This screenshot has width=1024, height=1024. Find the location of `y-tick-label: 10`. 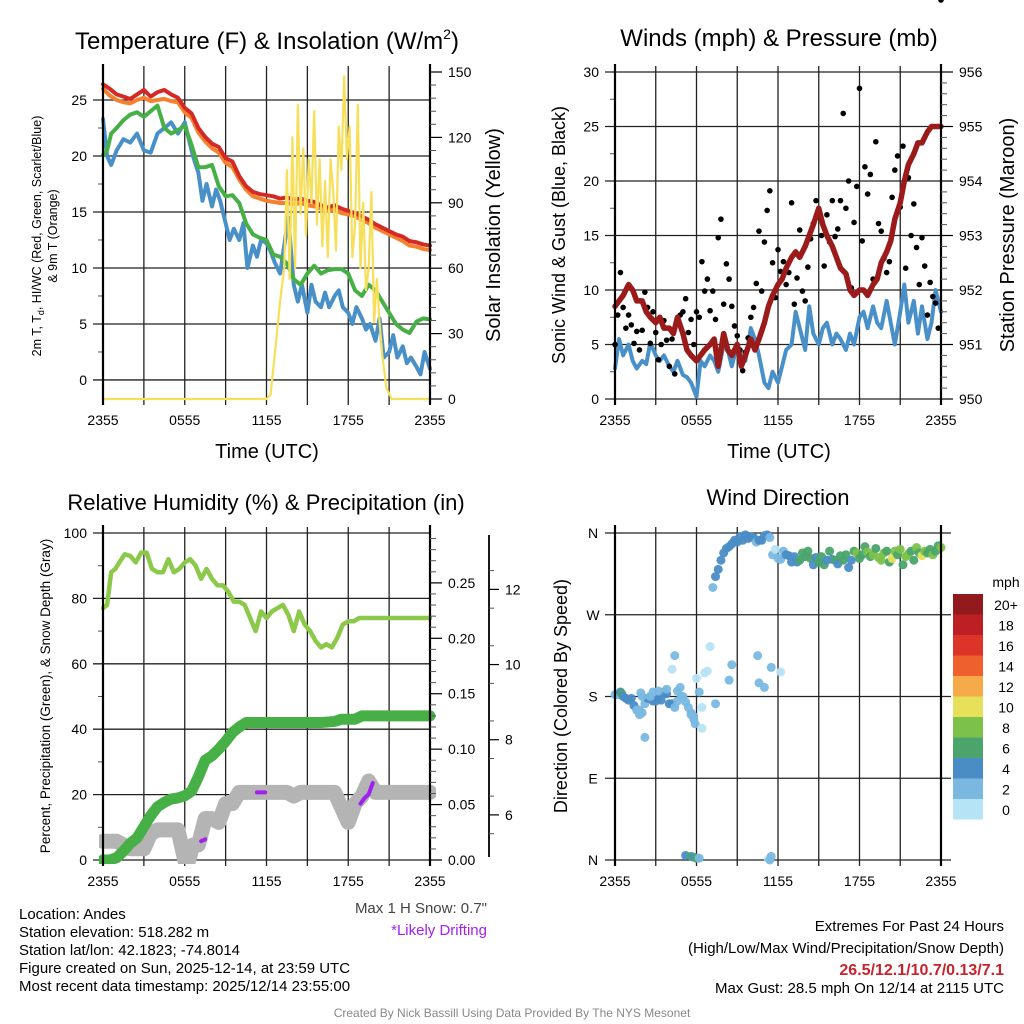

y-tick-label: 10 is located at coordinates (591, 290).